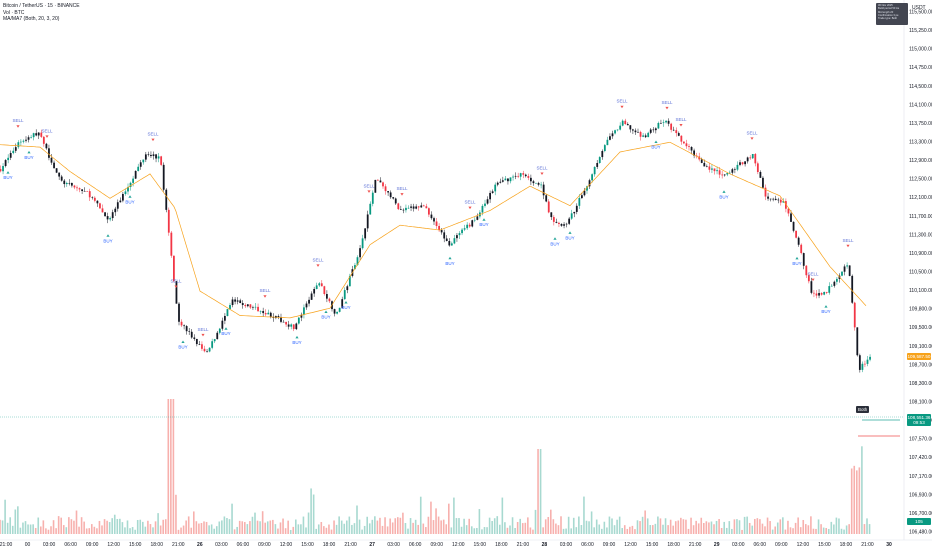  I want to click on x-tick-label: 18:00, so click(673, 545).